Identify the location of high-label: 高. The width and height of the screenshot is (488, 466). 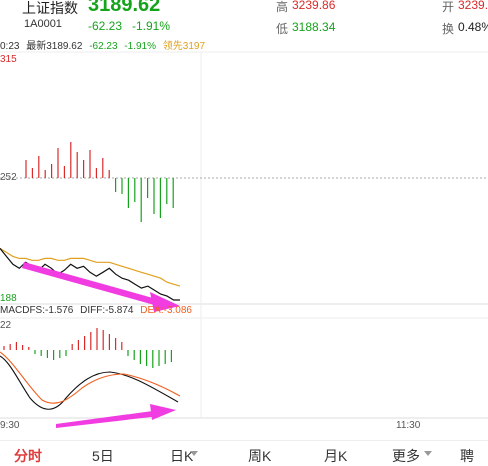
(282, 7).